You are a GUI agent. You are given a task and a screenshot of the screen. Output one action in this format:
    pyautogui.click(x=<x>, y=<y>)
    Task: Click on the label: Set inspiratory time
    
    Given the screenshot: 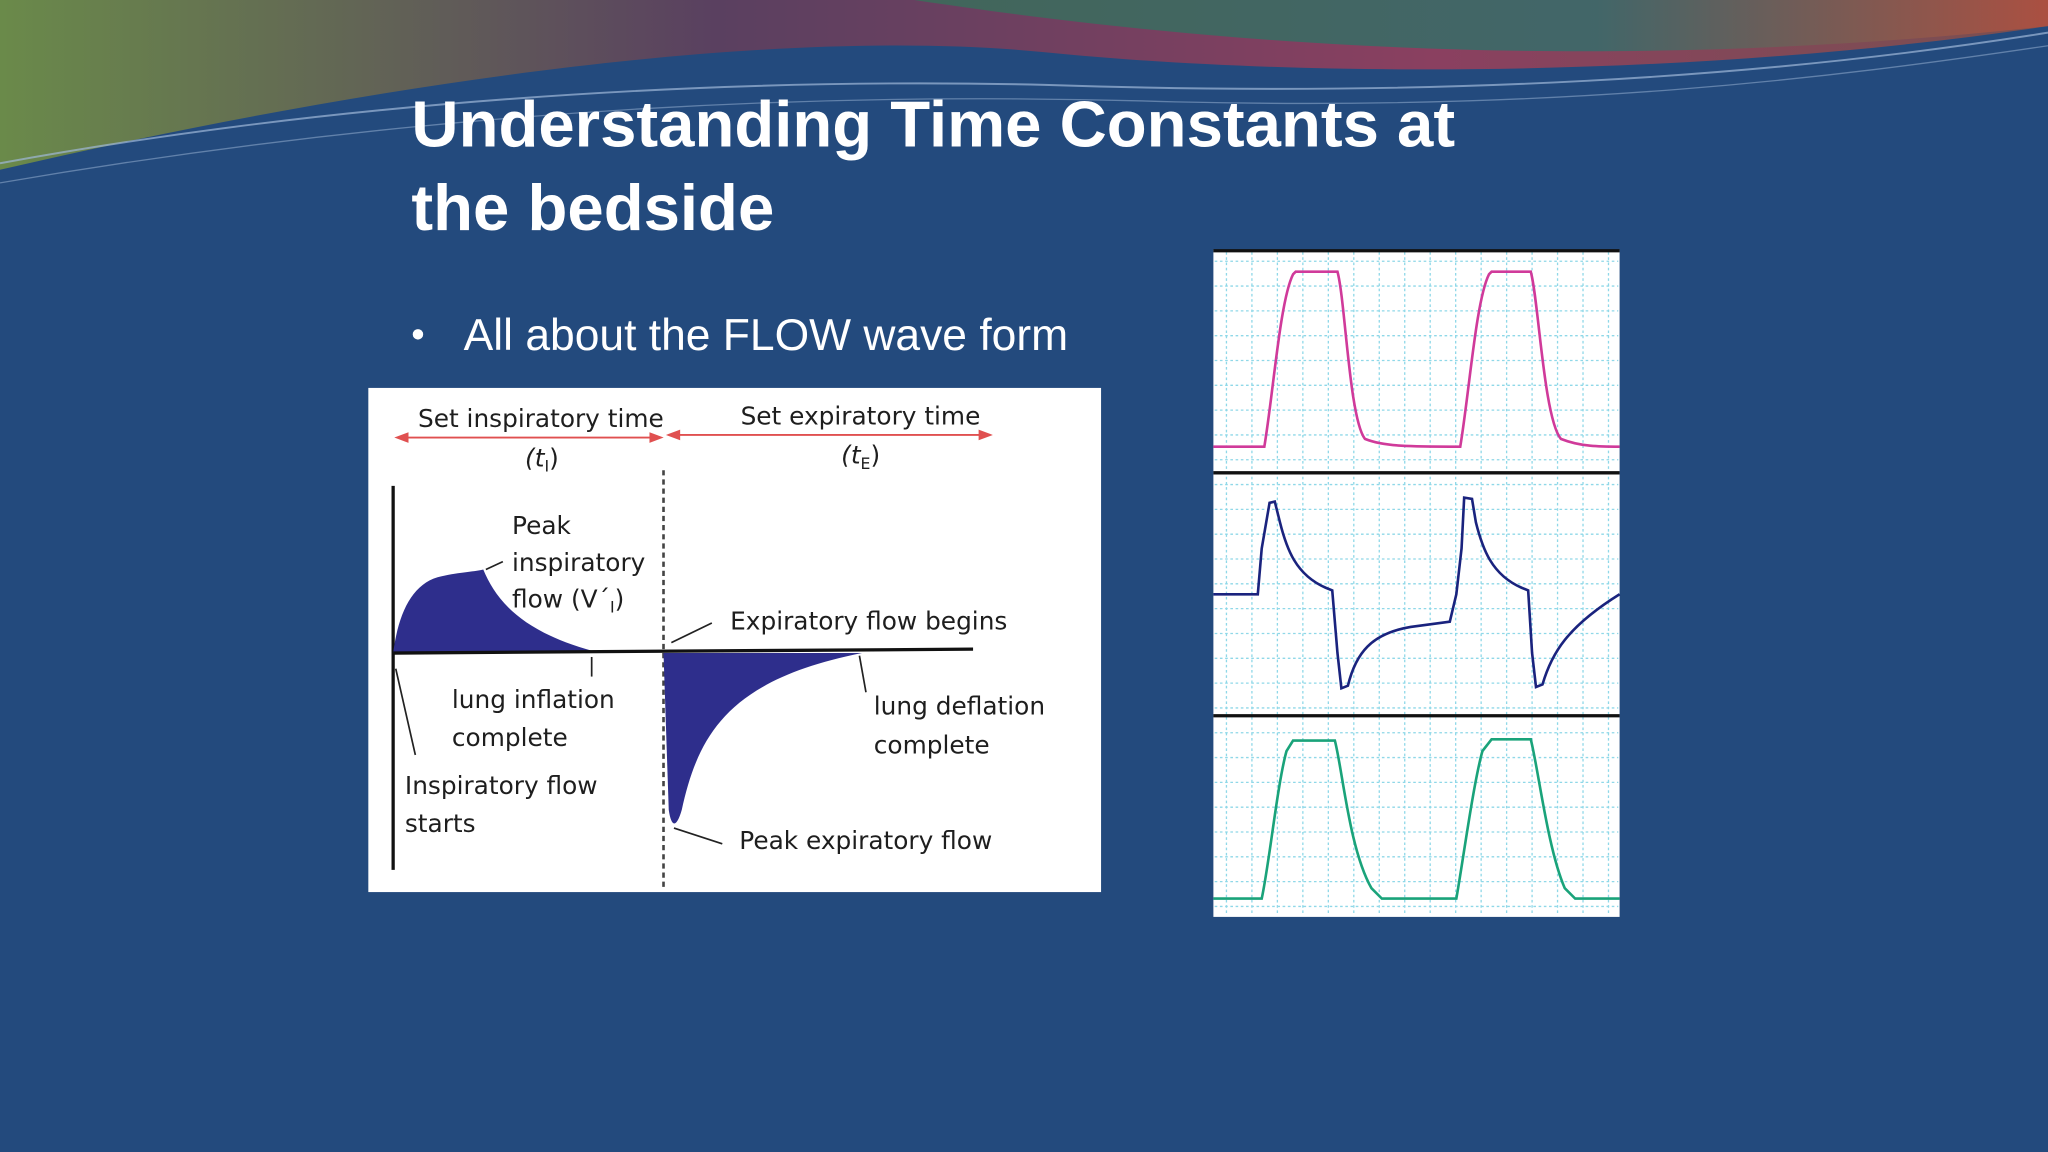 What is the action you would take?
    pyautogui.click(x=541, y=418)
    